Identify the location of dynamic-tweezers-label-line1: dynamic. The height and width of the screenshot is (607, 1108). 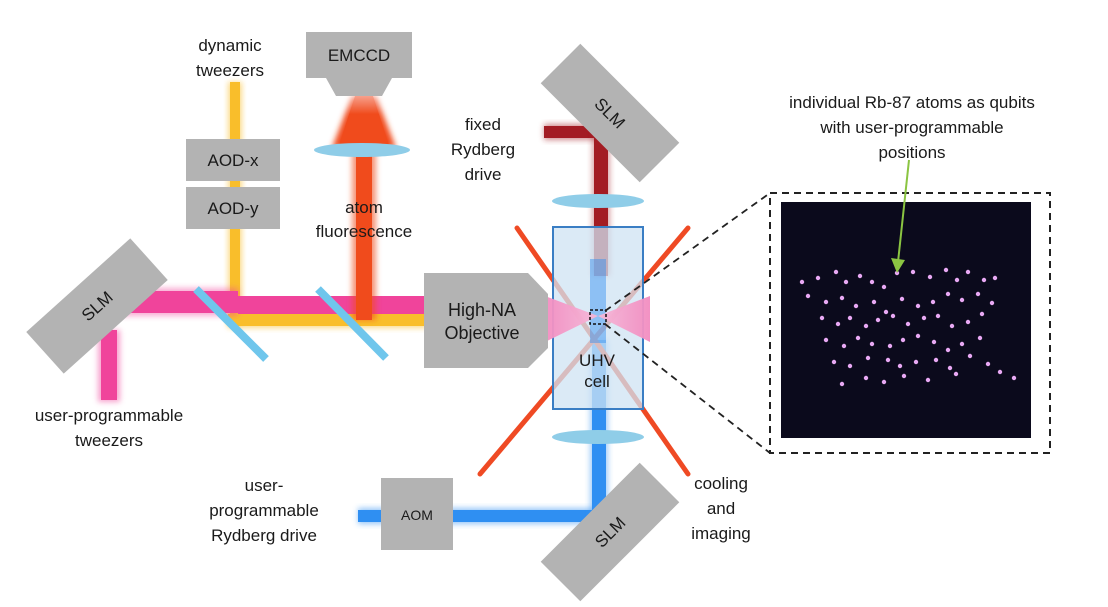
(230, 45).